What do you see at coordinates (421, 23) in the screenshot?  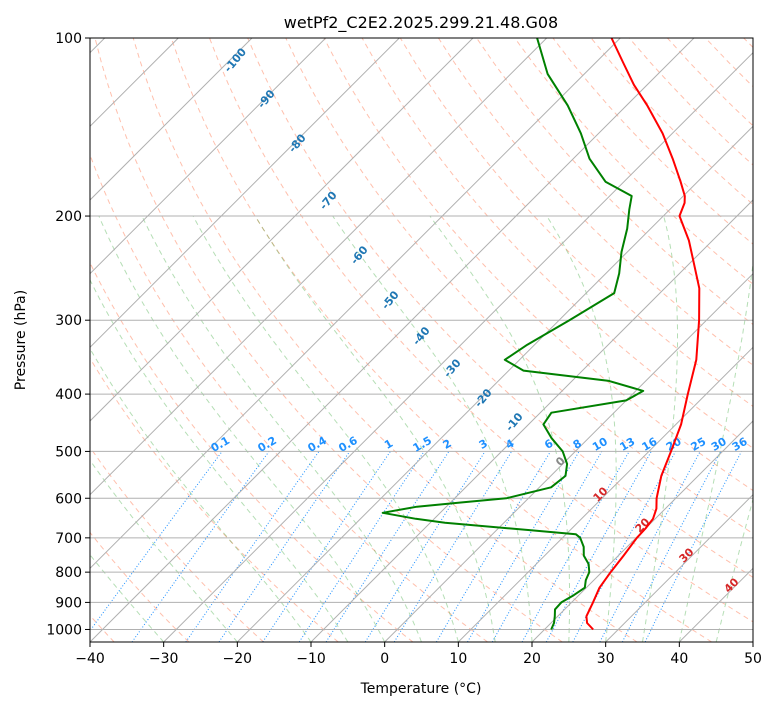 I see `chart-title: wetPf2_C2E2.2025.299.21.48.G08` at bounding box center [421, 23].